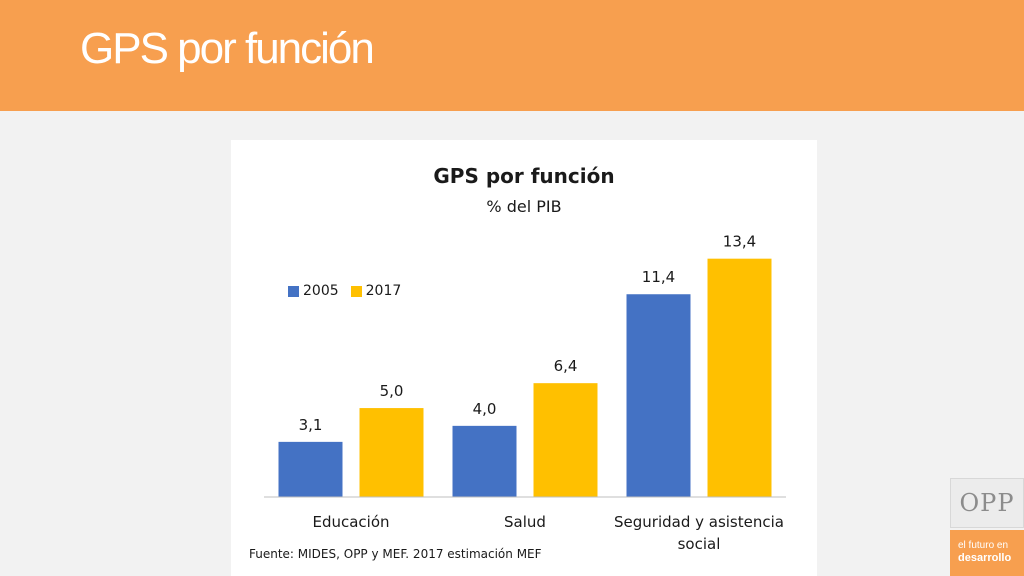 The height and width of the screenshot is (576, 1024). Describe the element at coordinates (392, 391) in the screenshot. I see `data-label-2017-0: 5,0` at that location.